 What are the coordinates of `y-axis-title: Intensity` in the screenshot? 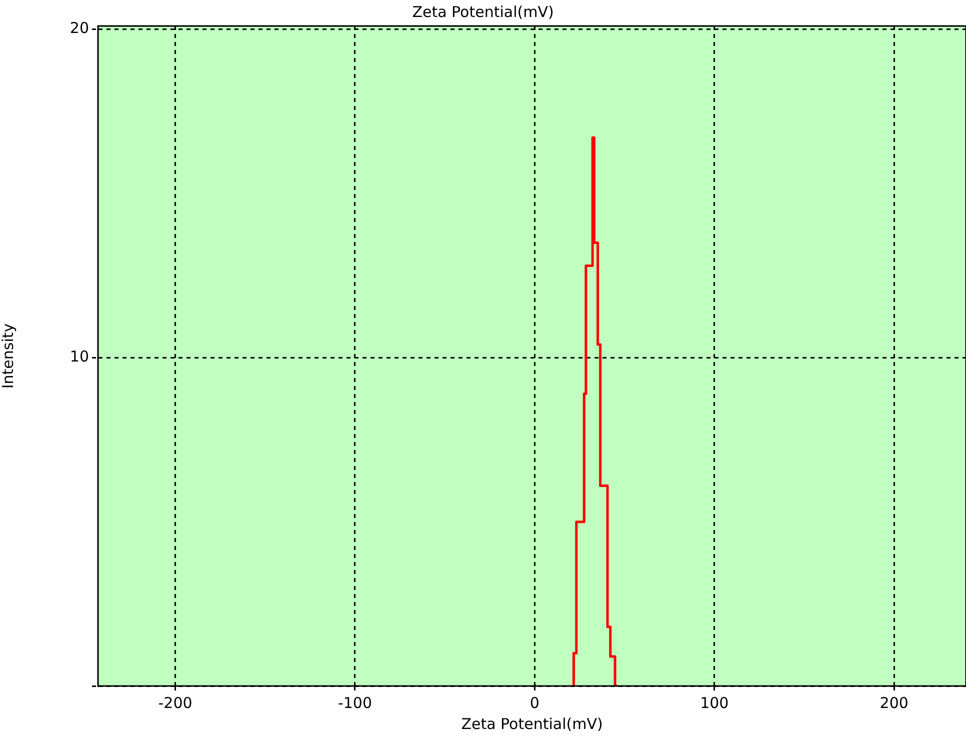 It's located at (8, 356).